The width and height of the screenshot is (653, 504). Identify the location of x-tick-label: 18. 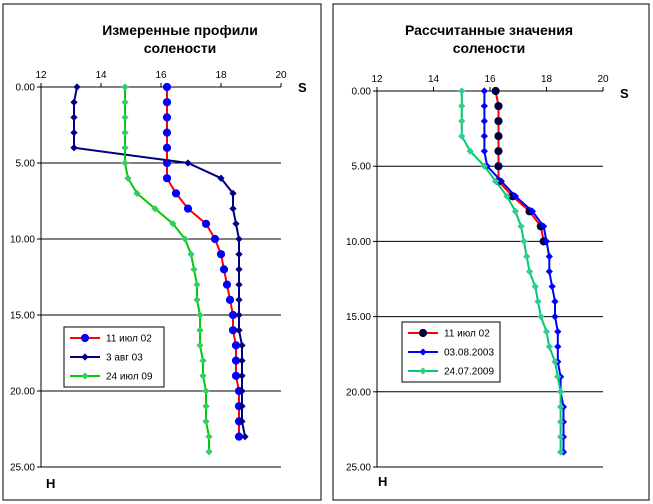
(221, 75).